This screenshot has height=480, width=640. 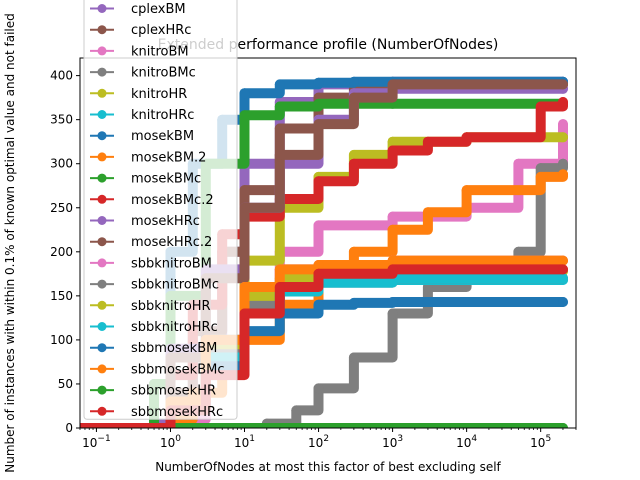 I want to click on legend-item: knitroHR, so click(x=138, y=94).